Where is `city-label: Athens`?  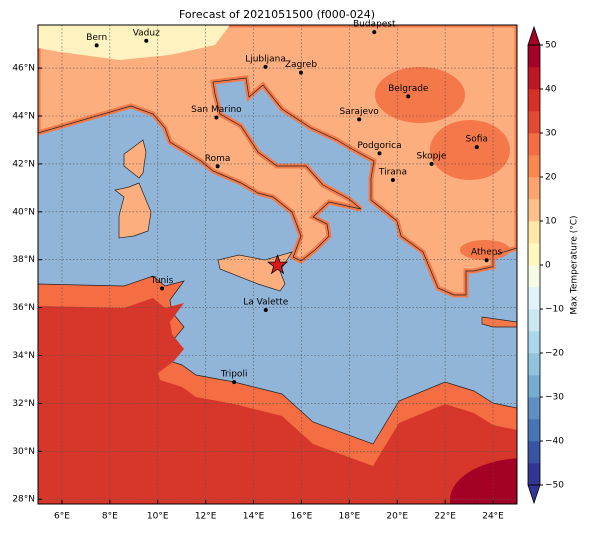
city-label: Athens is located at coordinates (486, 253).